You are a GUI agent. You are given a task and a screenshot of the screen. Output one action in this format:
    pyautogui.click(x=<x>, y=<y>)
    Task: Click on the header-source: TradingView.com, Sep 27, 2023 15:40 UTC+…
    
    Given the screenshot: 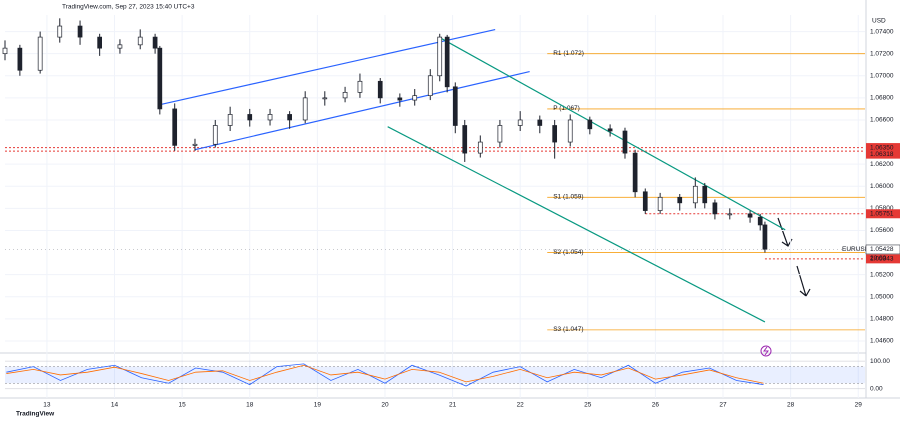 What is the action you would take?
    pyautogui.click(x=128, y=7)
    